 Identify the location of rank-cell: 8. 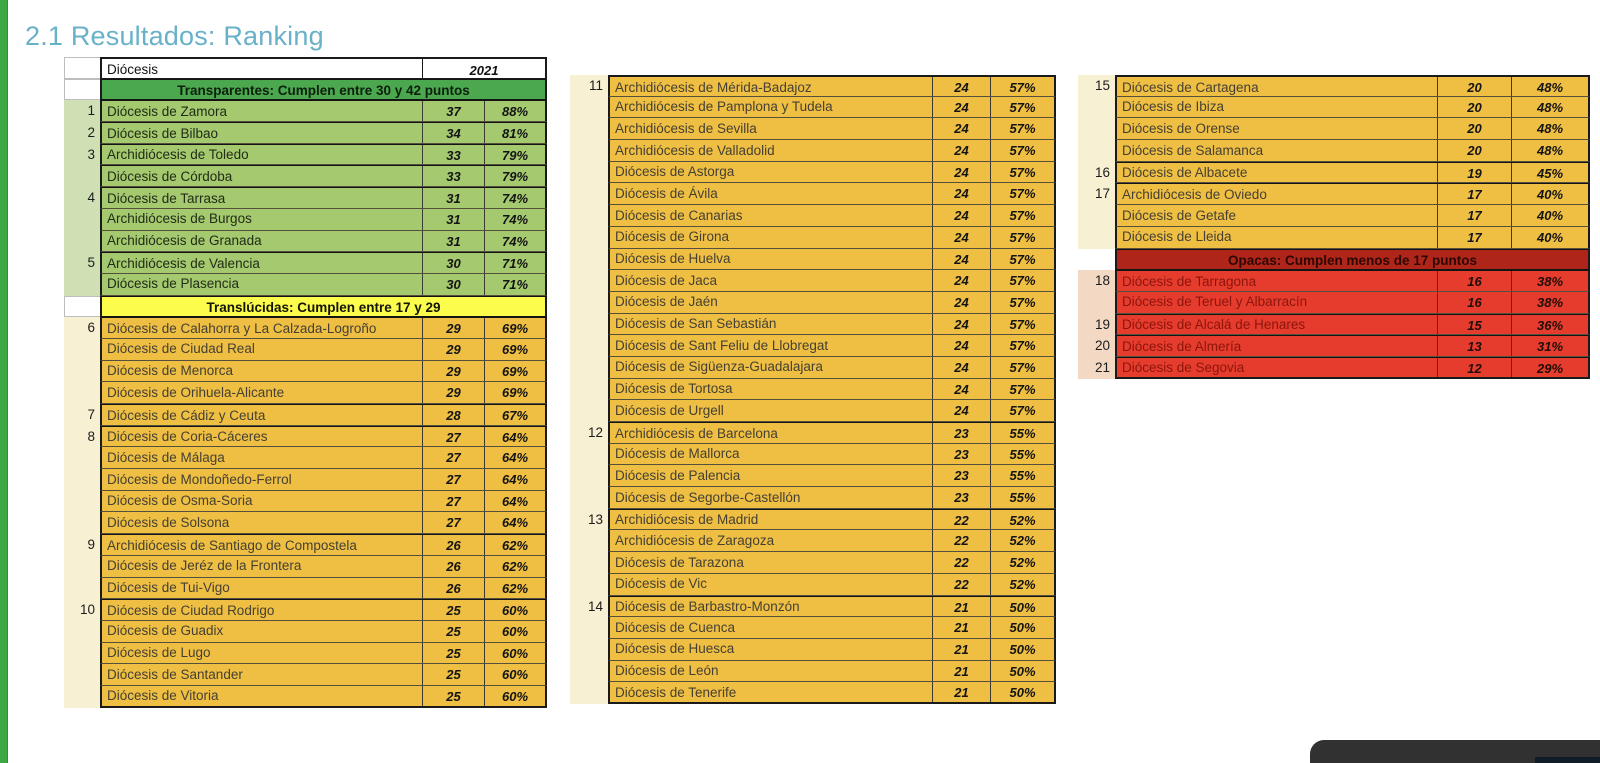
(82, 436).